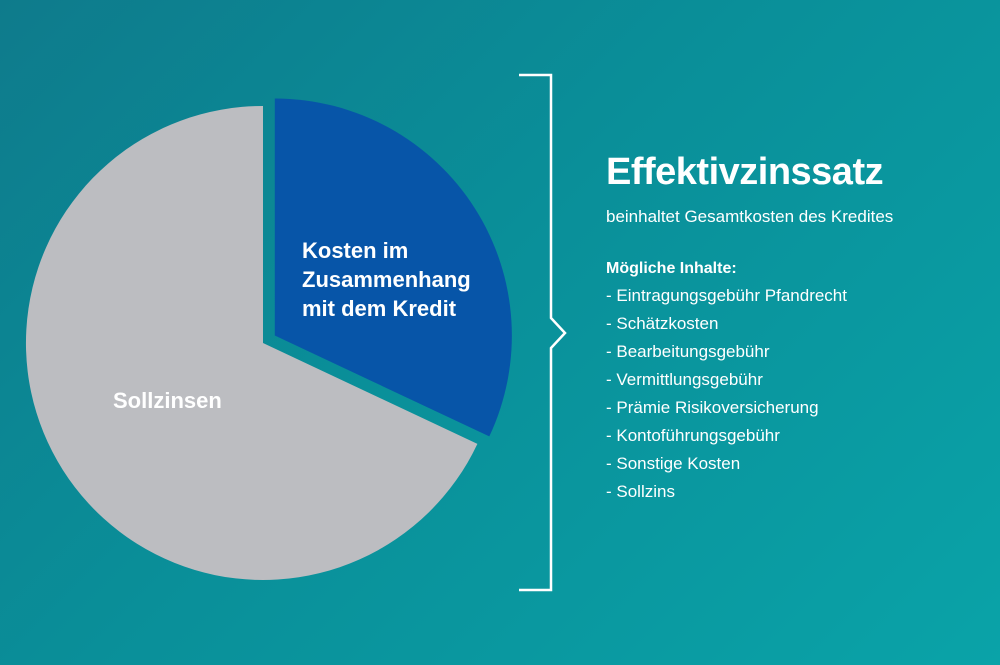 This screenshot has height=665, width=1000. Describe the element at coordinates (543, 332) in the screenshot. I see `curly-bracket` at that location.